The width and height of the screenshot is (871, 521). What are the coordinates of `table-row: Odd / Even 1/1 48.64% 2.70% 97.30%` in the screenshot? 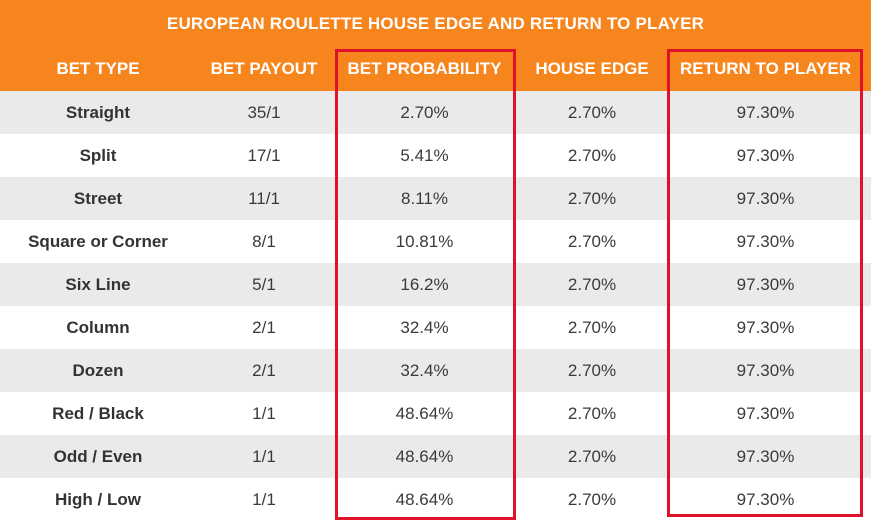 It's located at (435, 456).